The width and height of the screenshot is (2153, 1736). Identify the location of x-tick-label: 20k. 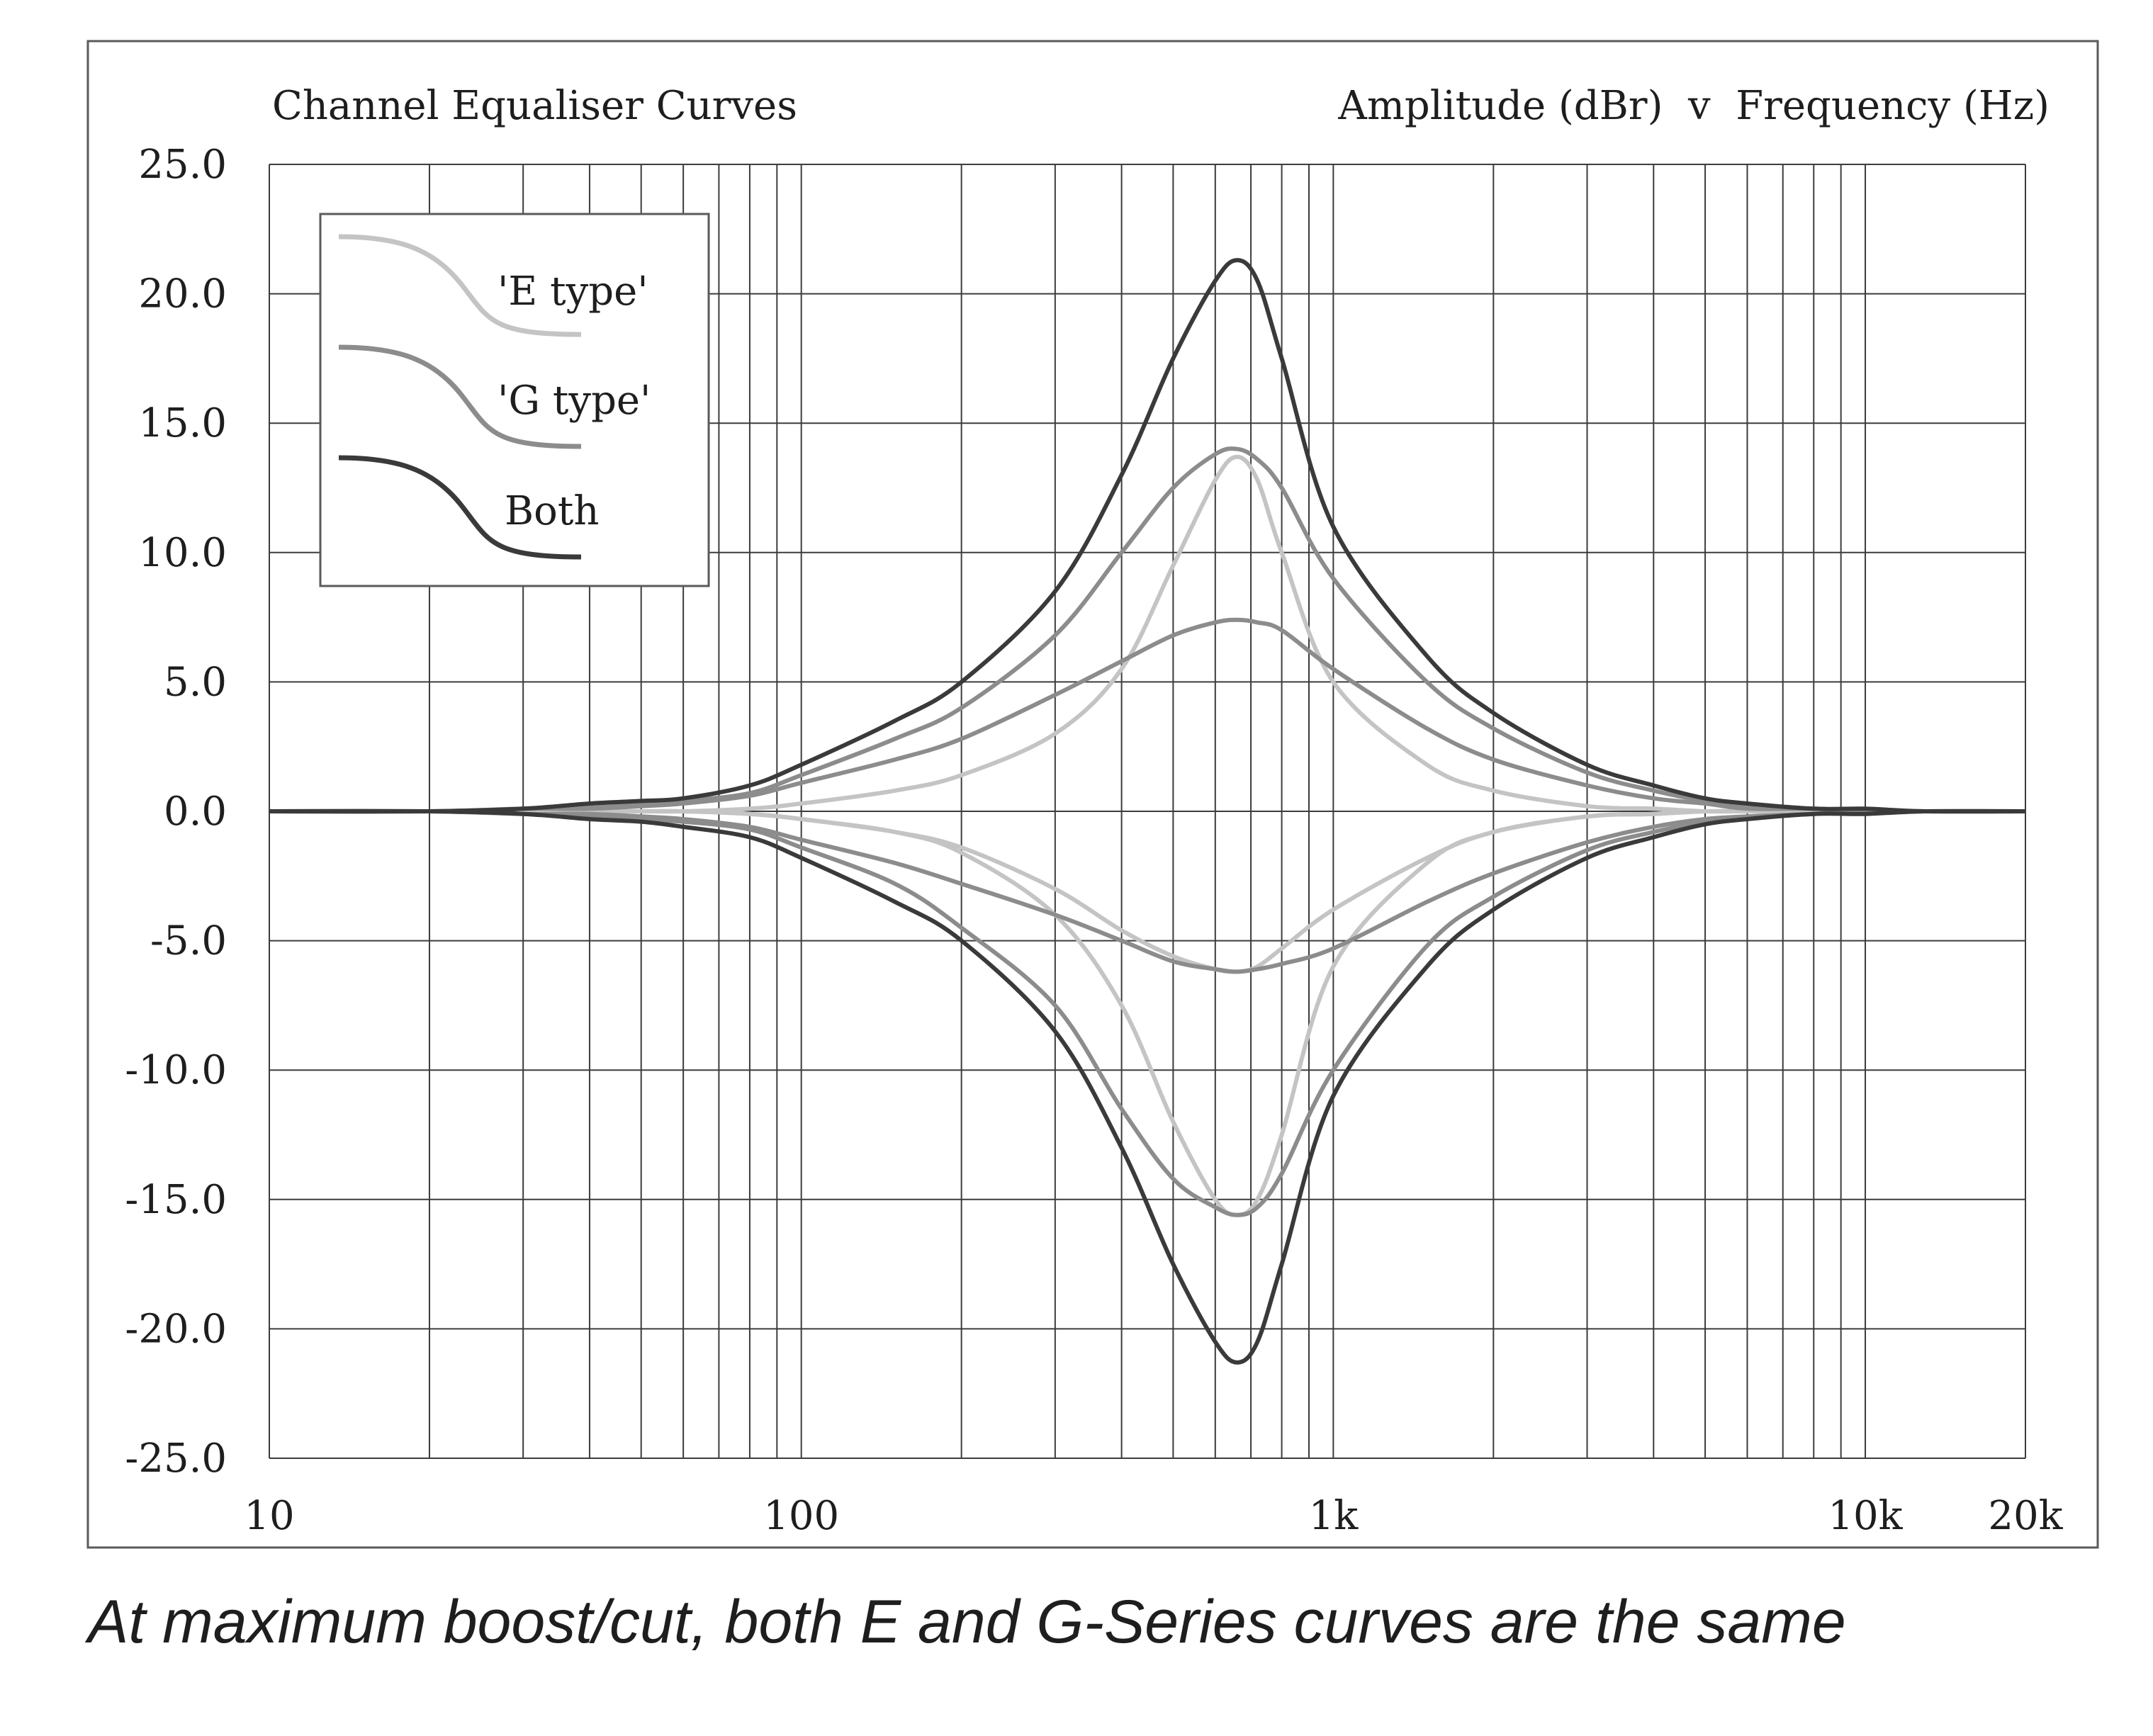
(2025, 1516).